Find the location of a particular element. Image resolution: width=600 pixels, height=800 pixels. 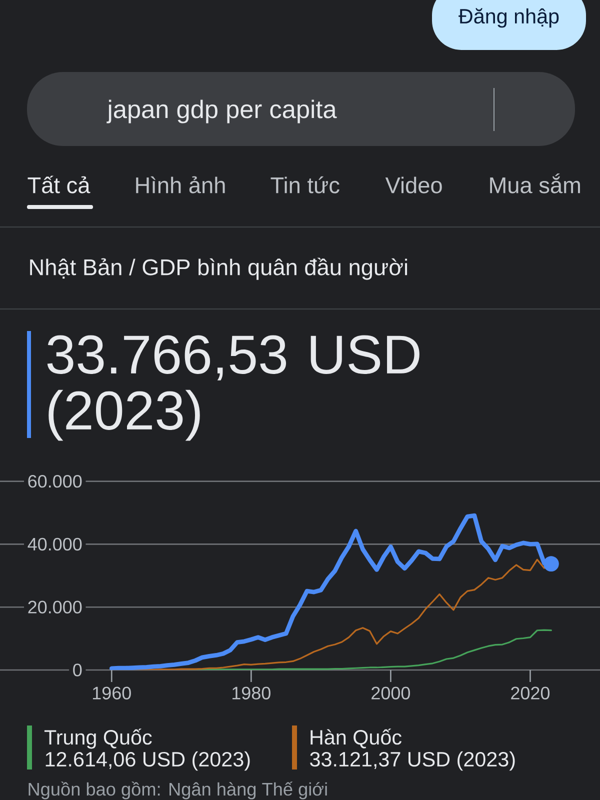

y-tick-label: 20.000 is located at coordinates (55, 607).